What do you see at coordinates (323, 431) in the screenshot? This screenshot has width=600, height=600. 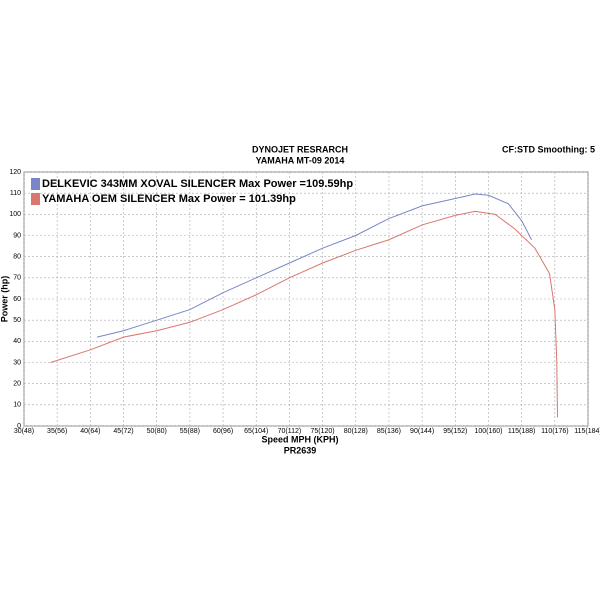 I see `x-tick-label: 75(120)` at bounding box center [323, 431].